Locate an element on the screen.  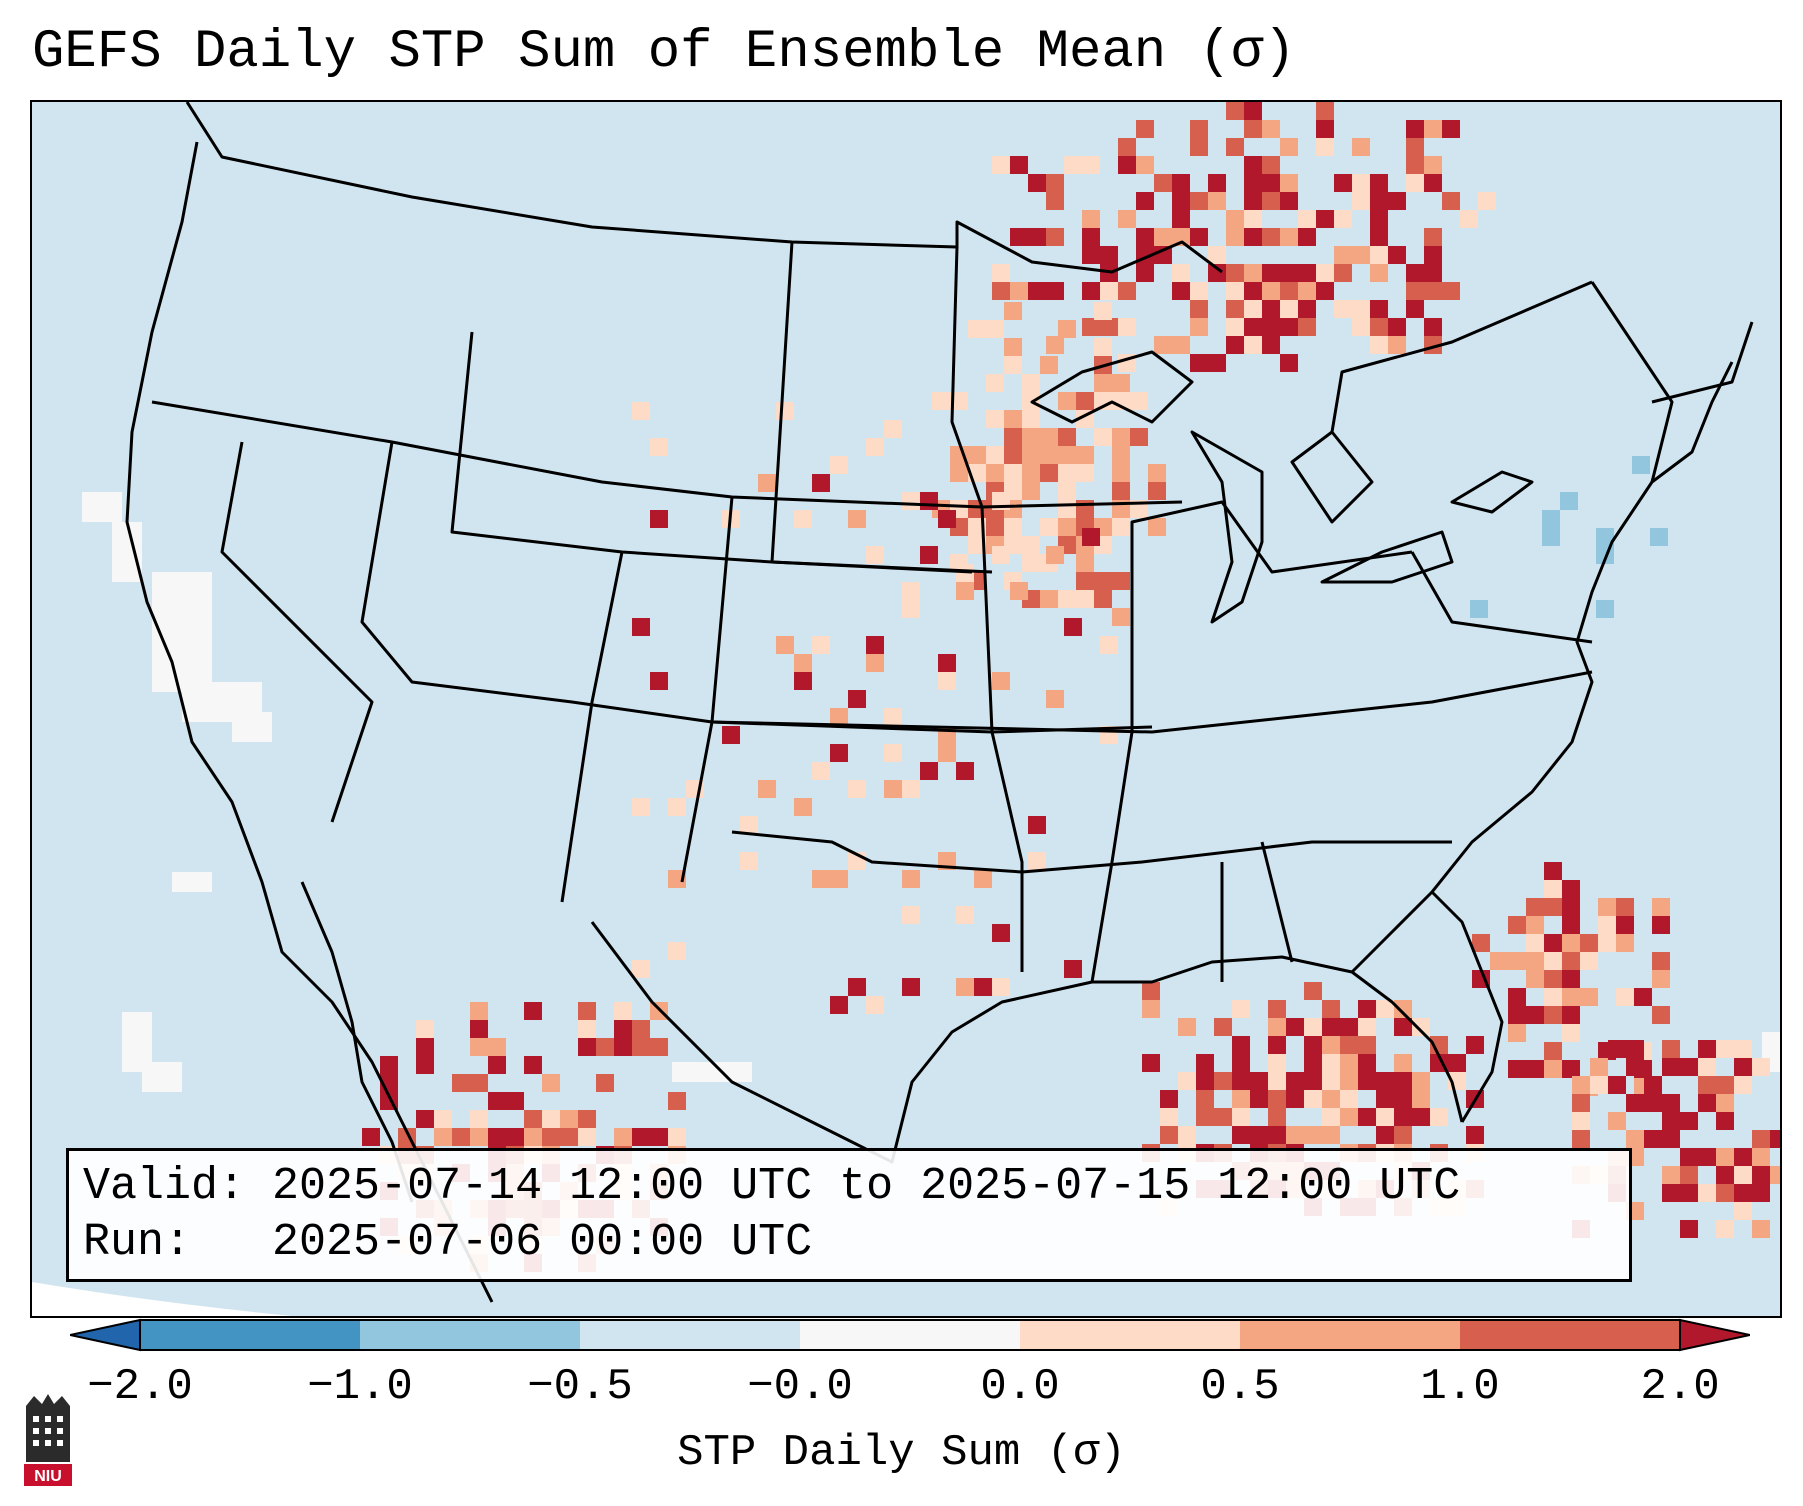
colorbar-label: STP Daily Sum (σ) is located at coordinates (901, 1453).